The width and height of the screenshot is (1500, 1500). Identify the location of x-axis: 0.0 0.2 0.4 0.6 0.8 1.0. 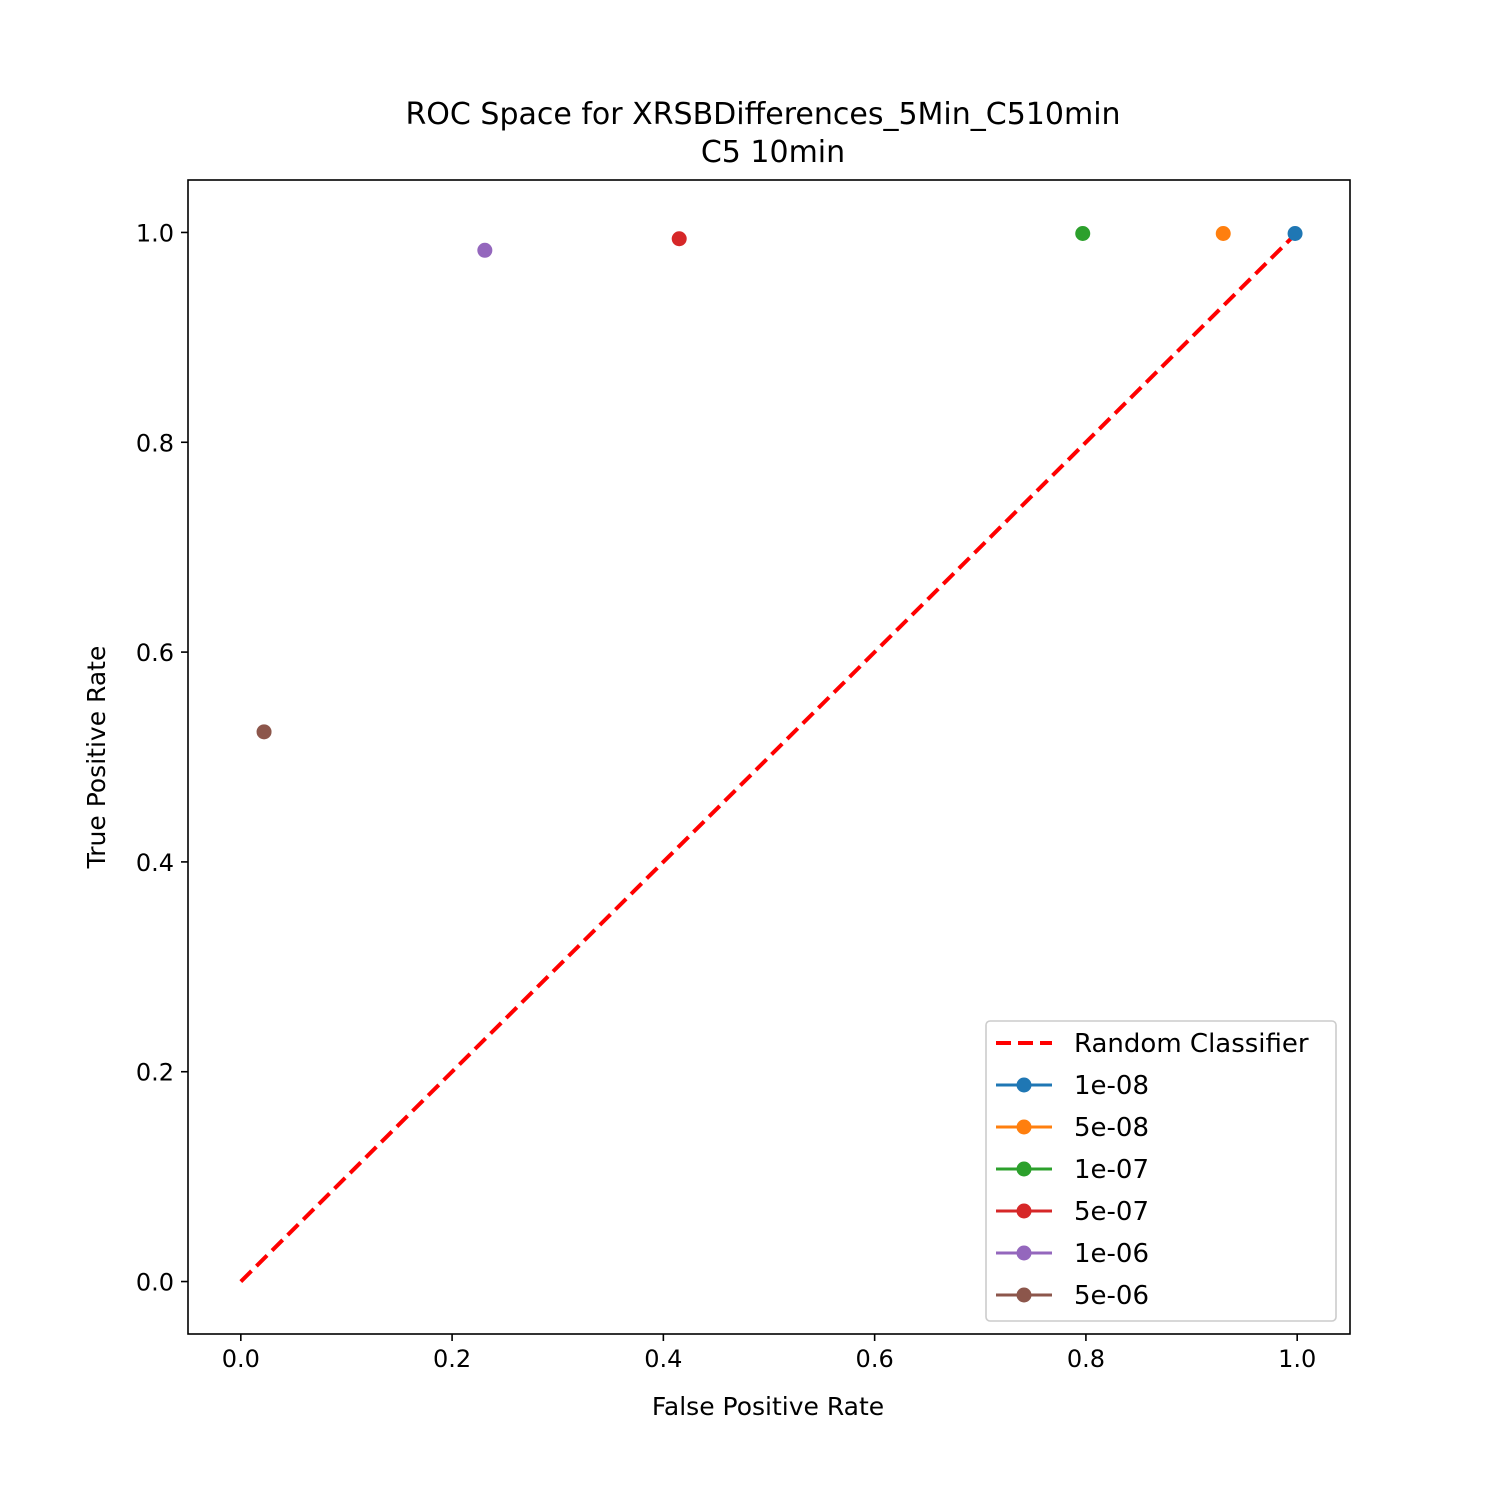
(769, 1353).